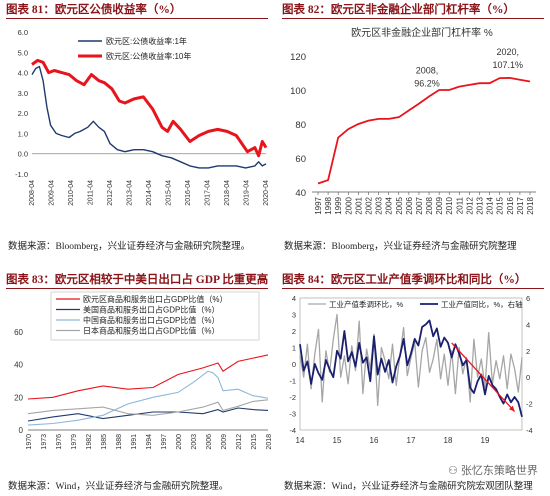 This screenshot has width=550, height=496. I want to click on annotation-value: 107.1%, so click(508, 65).